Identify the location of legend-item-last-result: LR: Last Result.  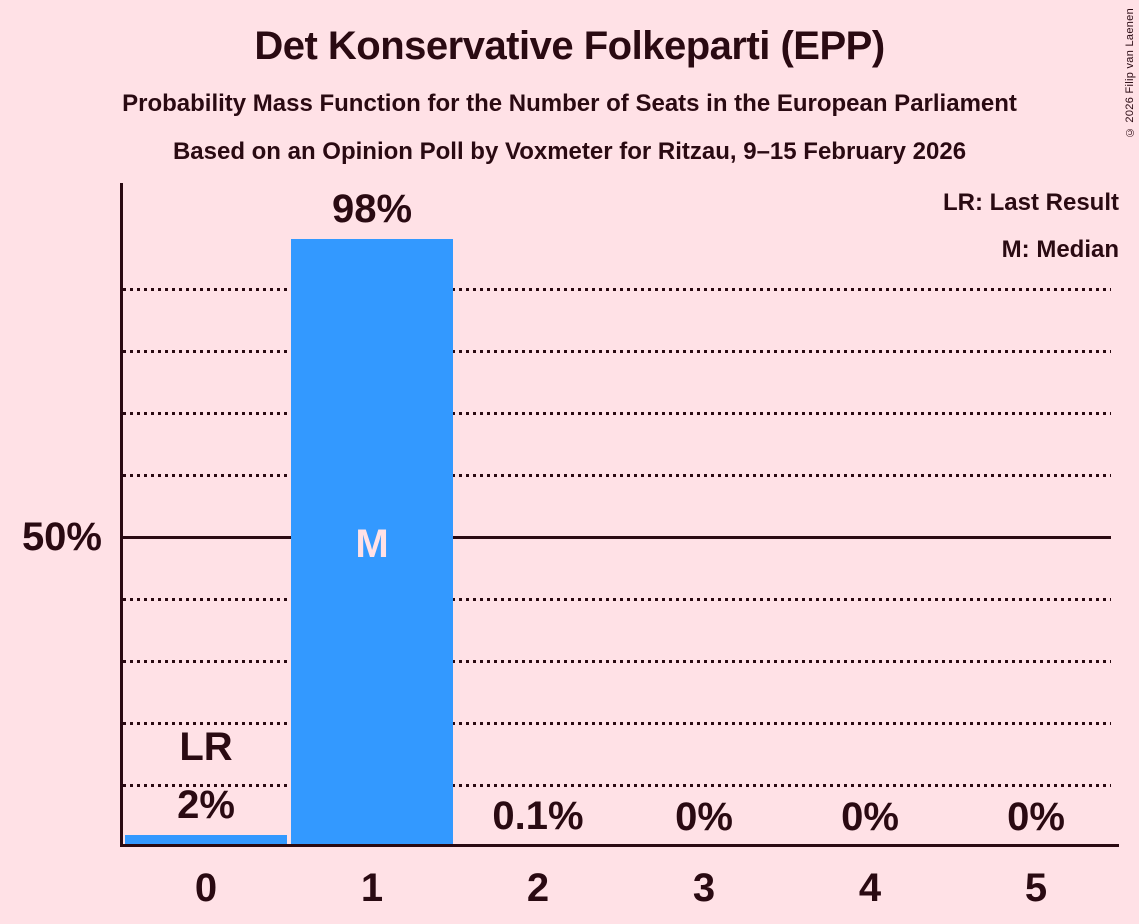
(1030, 202).